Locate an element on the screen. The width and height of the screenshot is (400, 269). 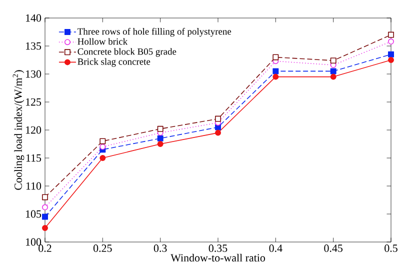
x-tick-label: 0.3 is located at coordinates (160, 248).